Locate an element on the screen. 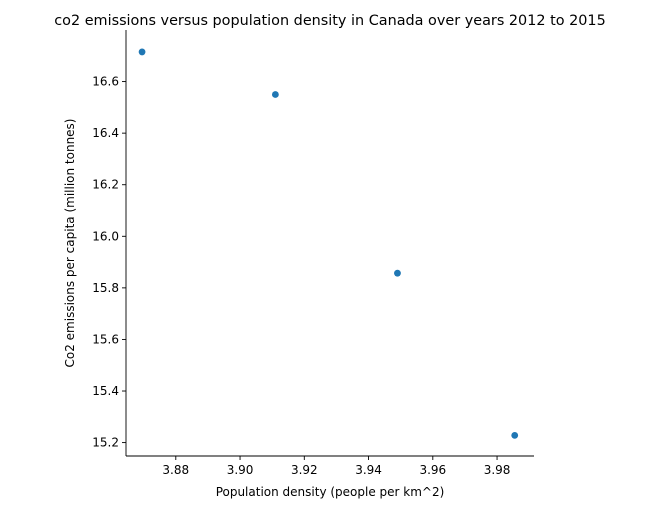 The image size is (659, 510). y-tick-label: 16.6 is located at coordinates (105, 82).